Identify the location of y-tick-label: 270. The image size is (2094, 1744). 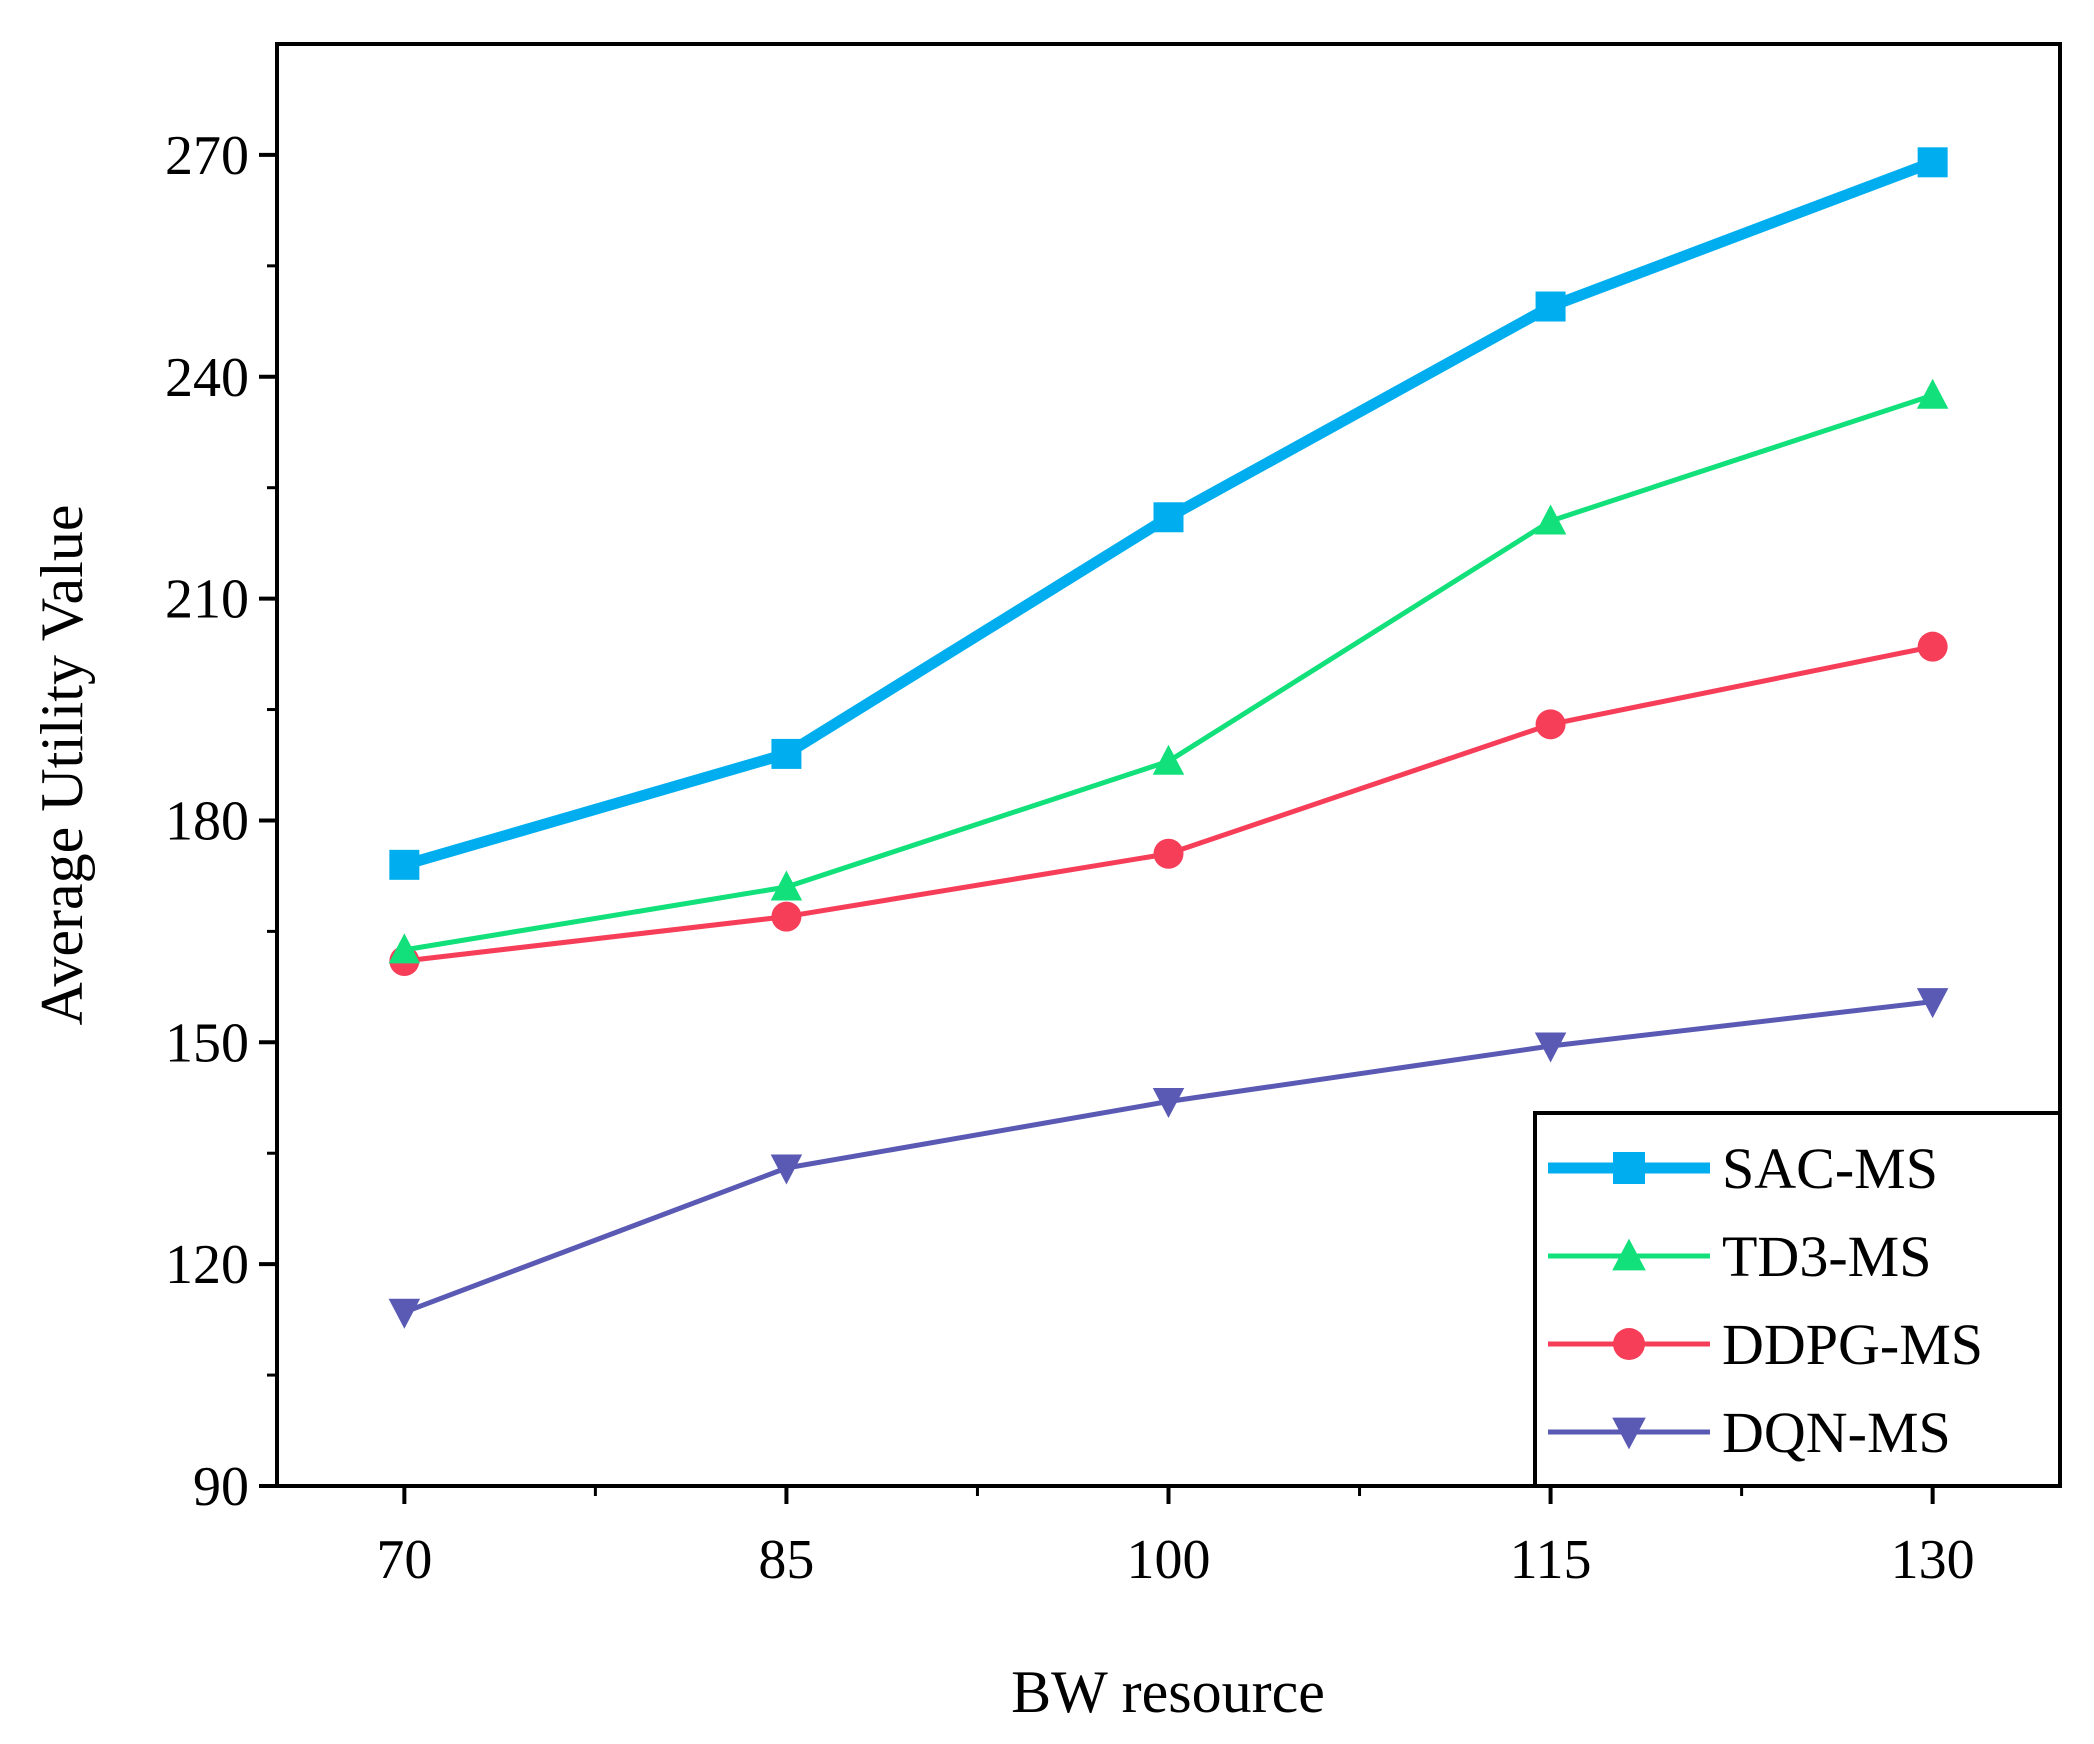
(207, 156).